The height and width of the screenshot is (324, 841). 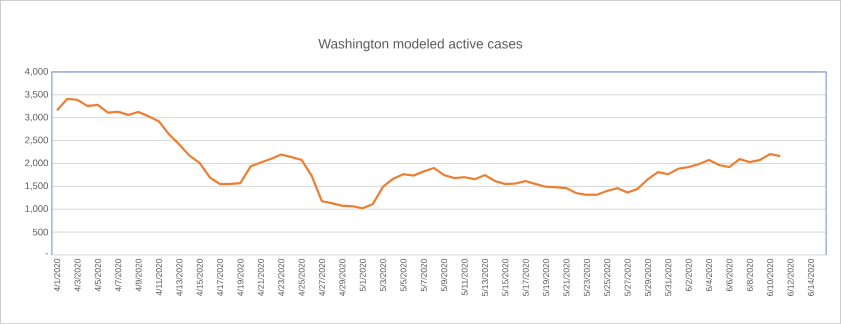 What do you see at coordinates (383, 275) in the screenshot?
I see `x-tick-label: 5/3/2020` at bounding box center [383, 275].